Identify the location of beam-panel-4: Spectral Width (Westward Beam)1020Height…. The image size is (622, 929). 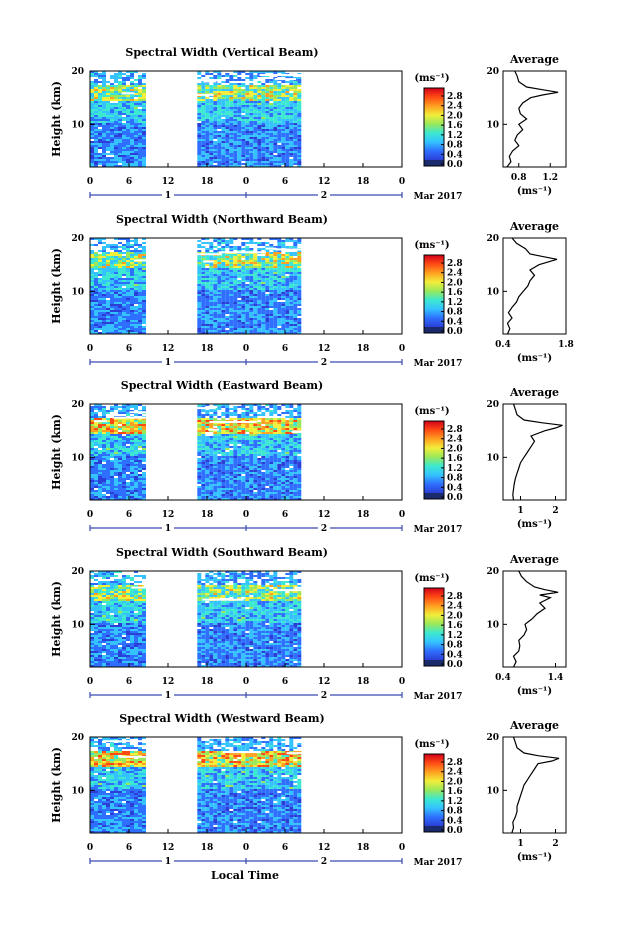
(308, 790).